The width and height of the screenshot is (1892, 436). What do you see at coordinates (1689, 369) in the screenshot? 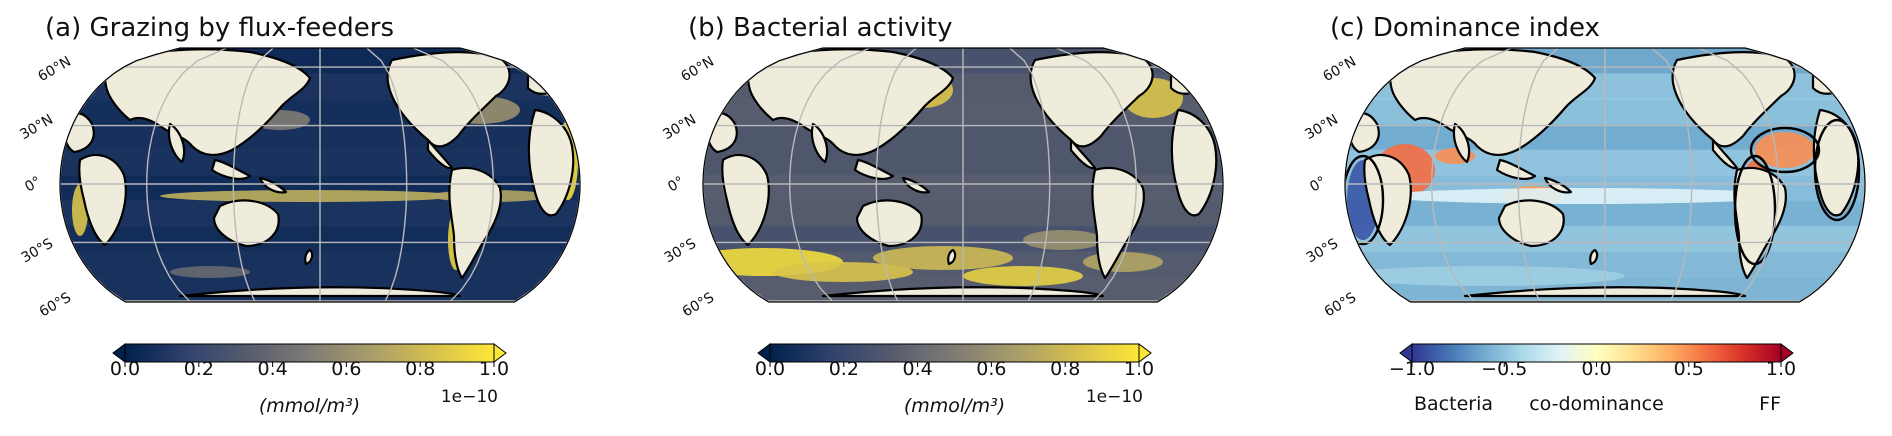
I see `colorbar-tick-label: 0.5` at bounding box center [1689, 369].